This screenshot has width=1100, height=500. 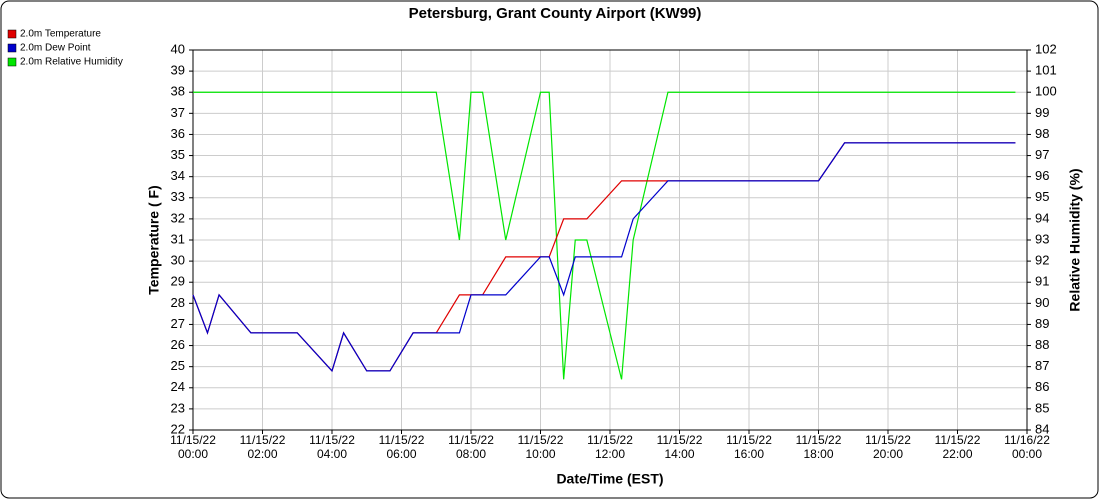 What do you see at coordinates (193, 447) in the screenshot?
I see `x-tick-label: 11/15/22 00:00` at bounding box center [193, 447].